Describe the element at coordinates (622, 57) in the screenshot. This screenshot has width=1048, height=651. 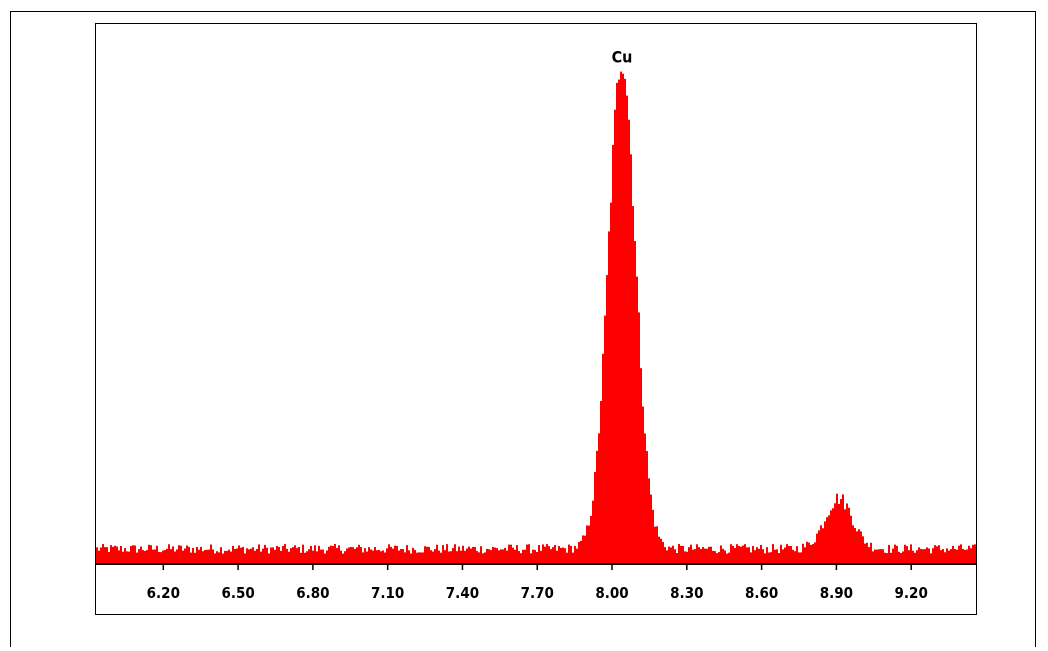
I see `peak-labels: Cu` at that location.